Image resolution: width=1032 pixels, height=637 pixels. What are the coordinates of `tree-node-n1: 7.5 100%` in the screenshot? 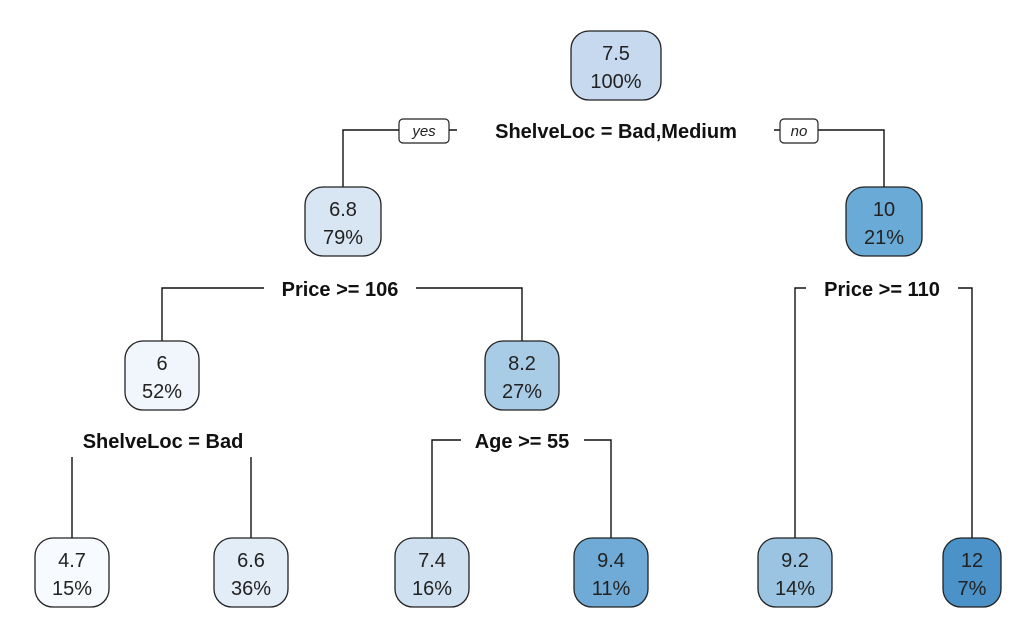 It's located at (616, 65).